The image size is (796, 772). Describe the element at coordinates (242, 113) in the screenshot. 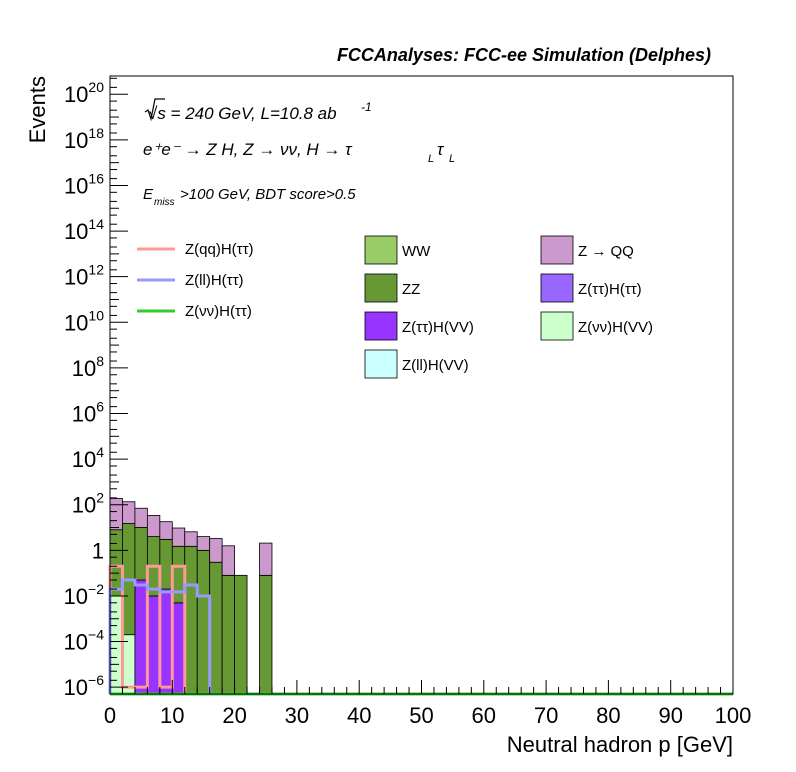

I see `annotation-sqrt-s: √s = 240 GeV, L=10.8 ab` at that location.